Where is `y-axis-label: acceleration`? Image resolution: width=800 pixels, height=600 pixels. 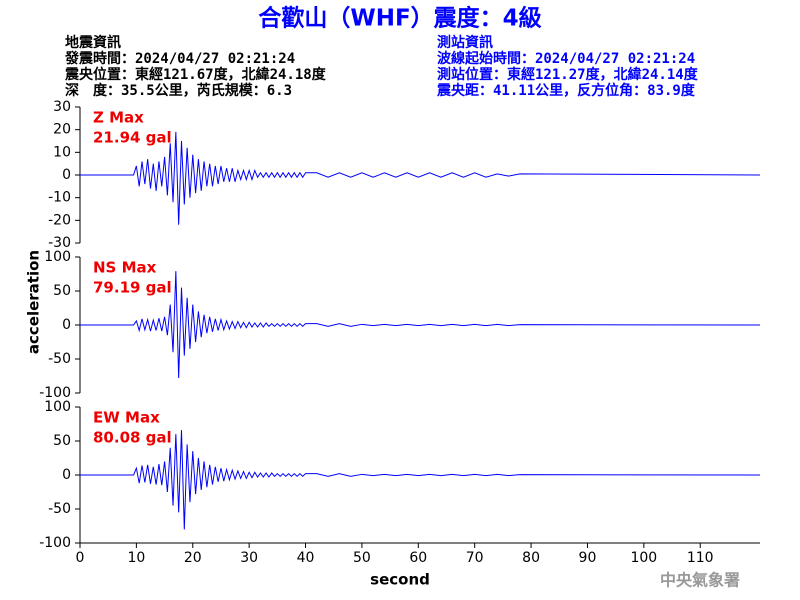
y-axis-label: acceleration is located at coordinates (34, 302).